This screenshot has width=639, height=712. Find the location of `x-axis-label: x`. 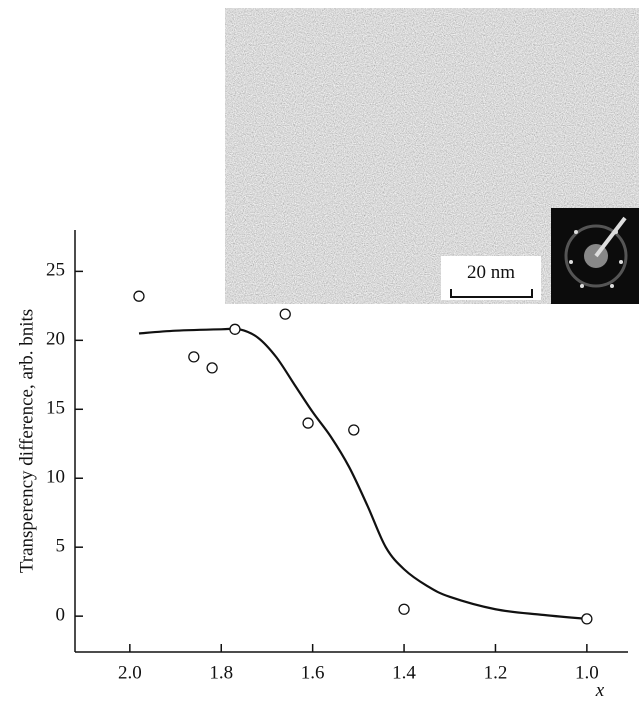

x-axis-label: x is located at coordinates (600, 690).